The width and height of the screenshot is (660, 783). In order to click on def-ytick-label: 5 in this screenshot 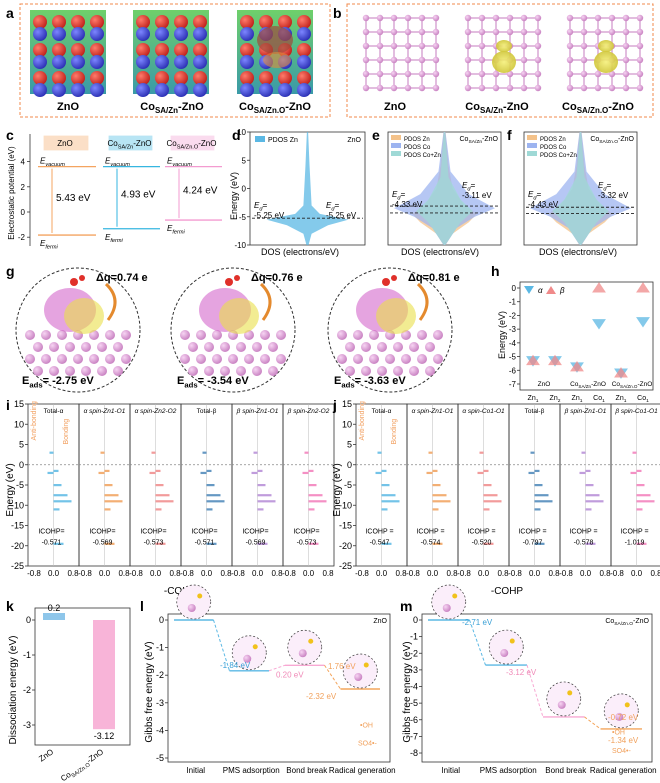, I will do `click(244, 160)`.